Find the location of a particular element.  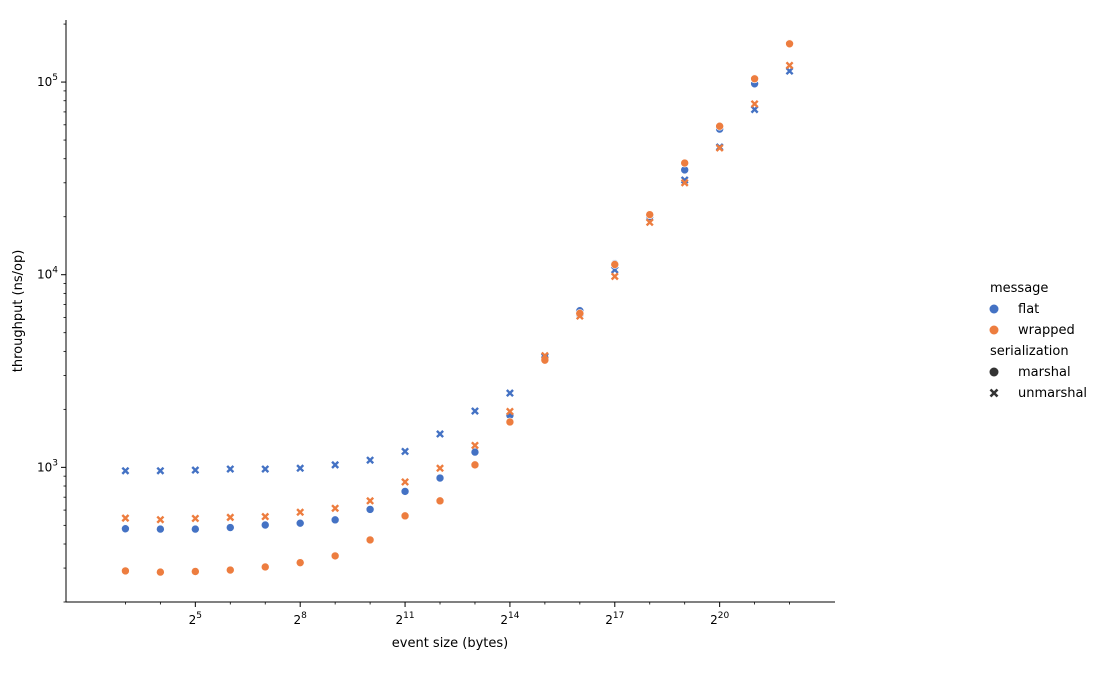

legend-entry-flat: flat is located at coordinates (1014, 309).